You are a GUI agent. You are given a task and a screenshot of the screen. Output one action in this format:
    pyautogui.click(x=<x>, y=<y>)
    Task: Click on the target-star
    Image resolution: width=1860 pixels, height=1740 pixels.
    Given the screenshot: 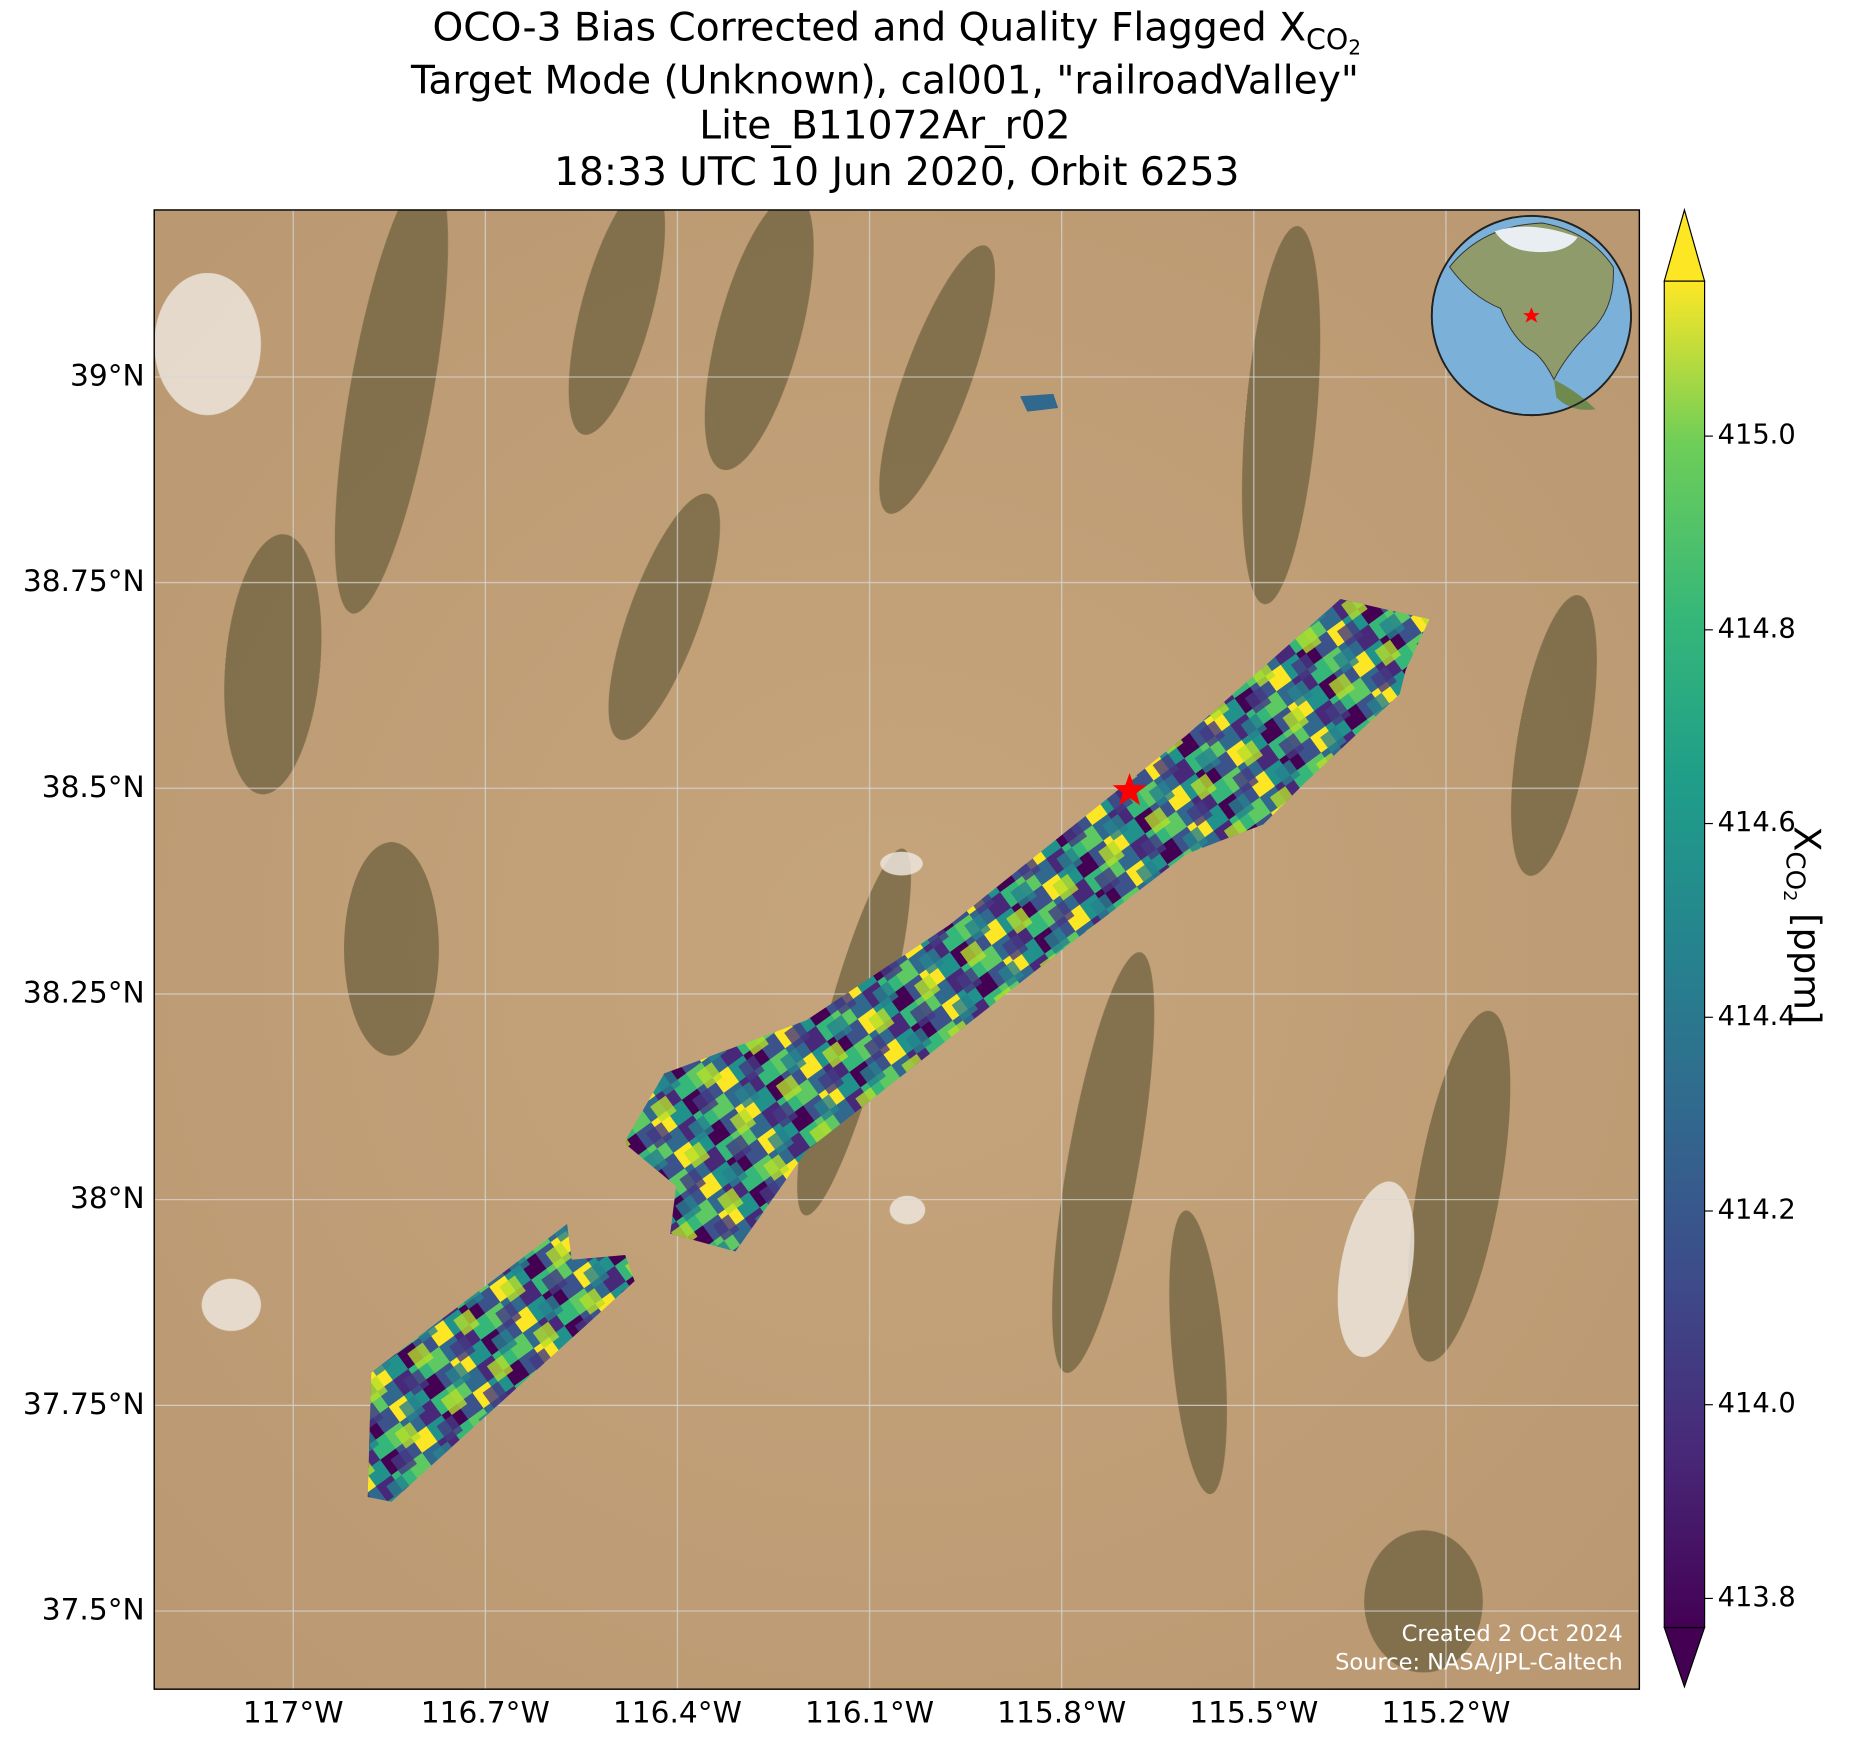 What is the action you would take?
    pyautogui.click(x=1129, y=789)
    